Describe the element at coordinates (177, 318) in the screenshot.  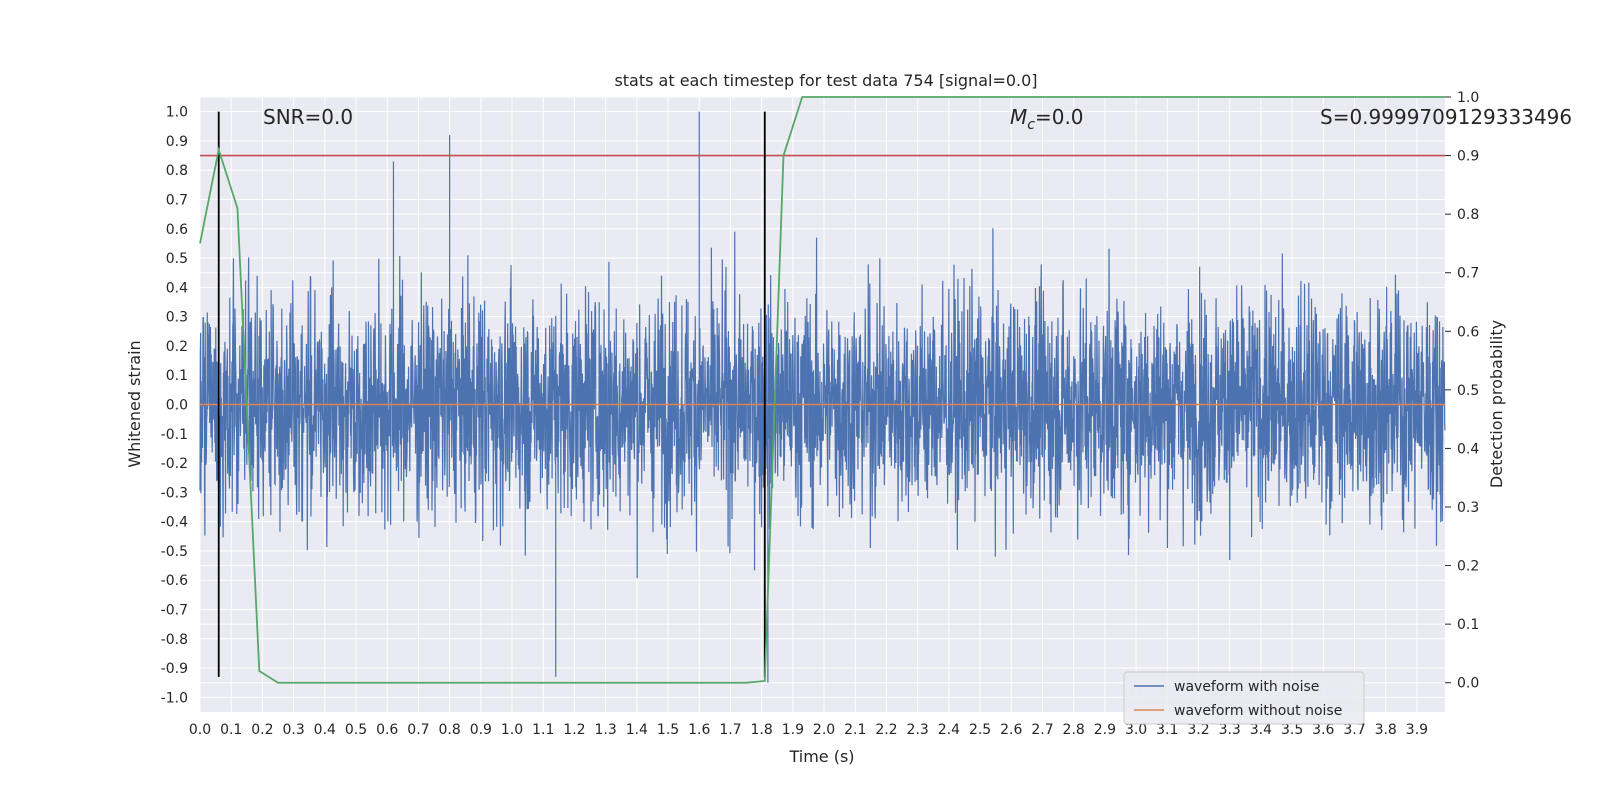
I see `y-tick-label: 0.3` at that location.